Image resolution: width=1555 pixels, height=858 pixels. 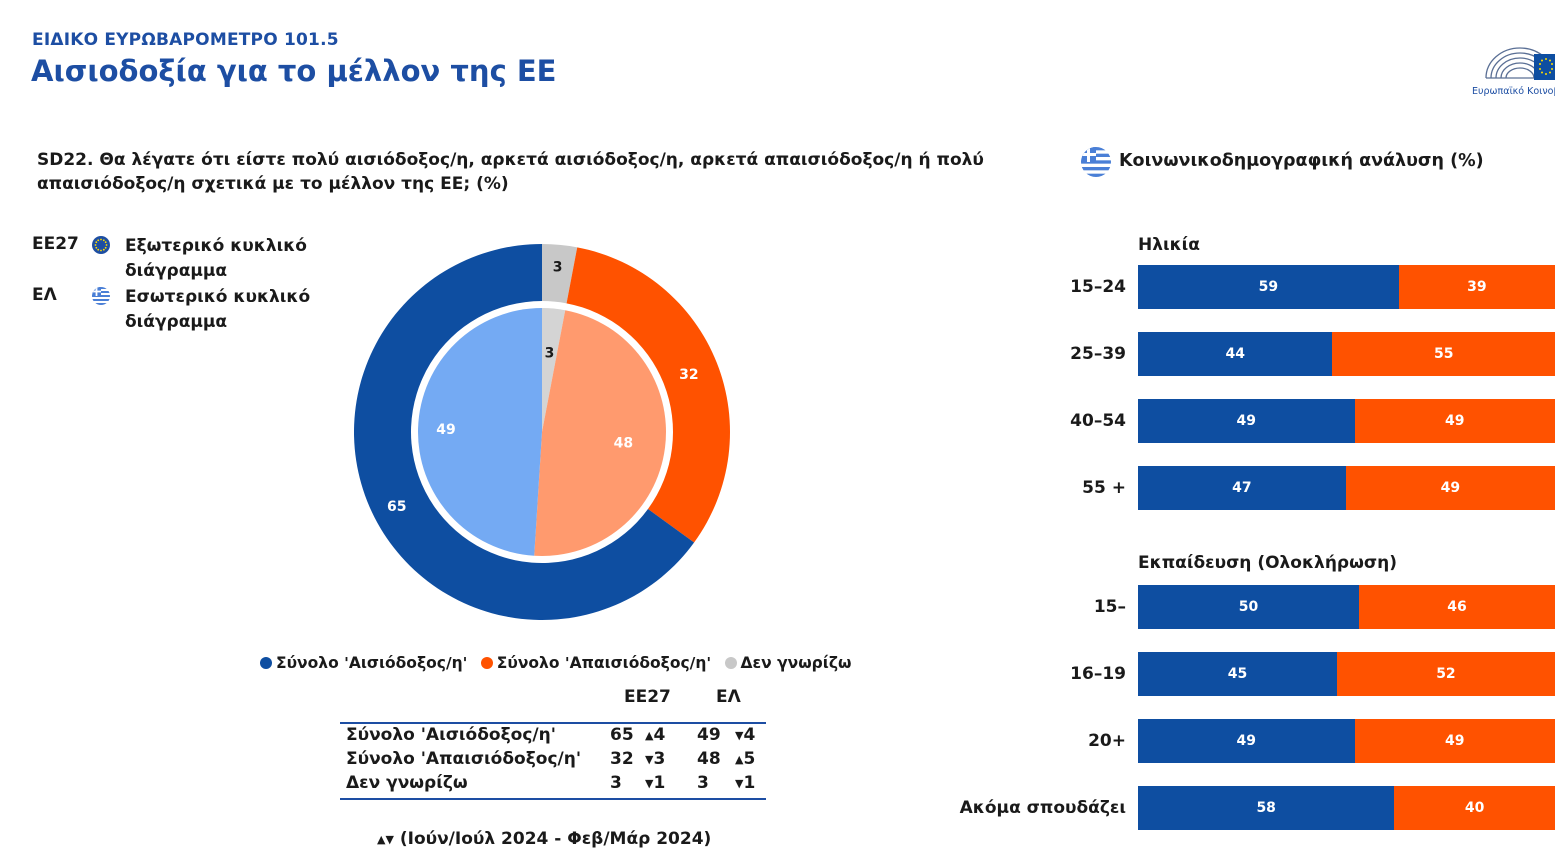 I want to click on page-title: Αισιοδοξία για το μέλλον της ΕΕ, so click(x=294, y=71).